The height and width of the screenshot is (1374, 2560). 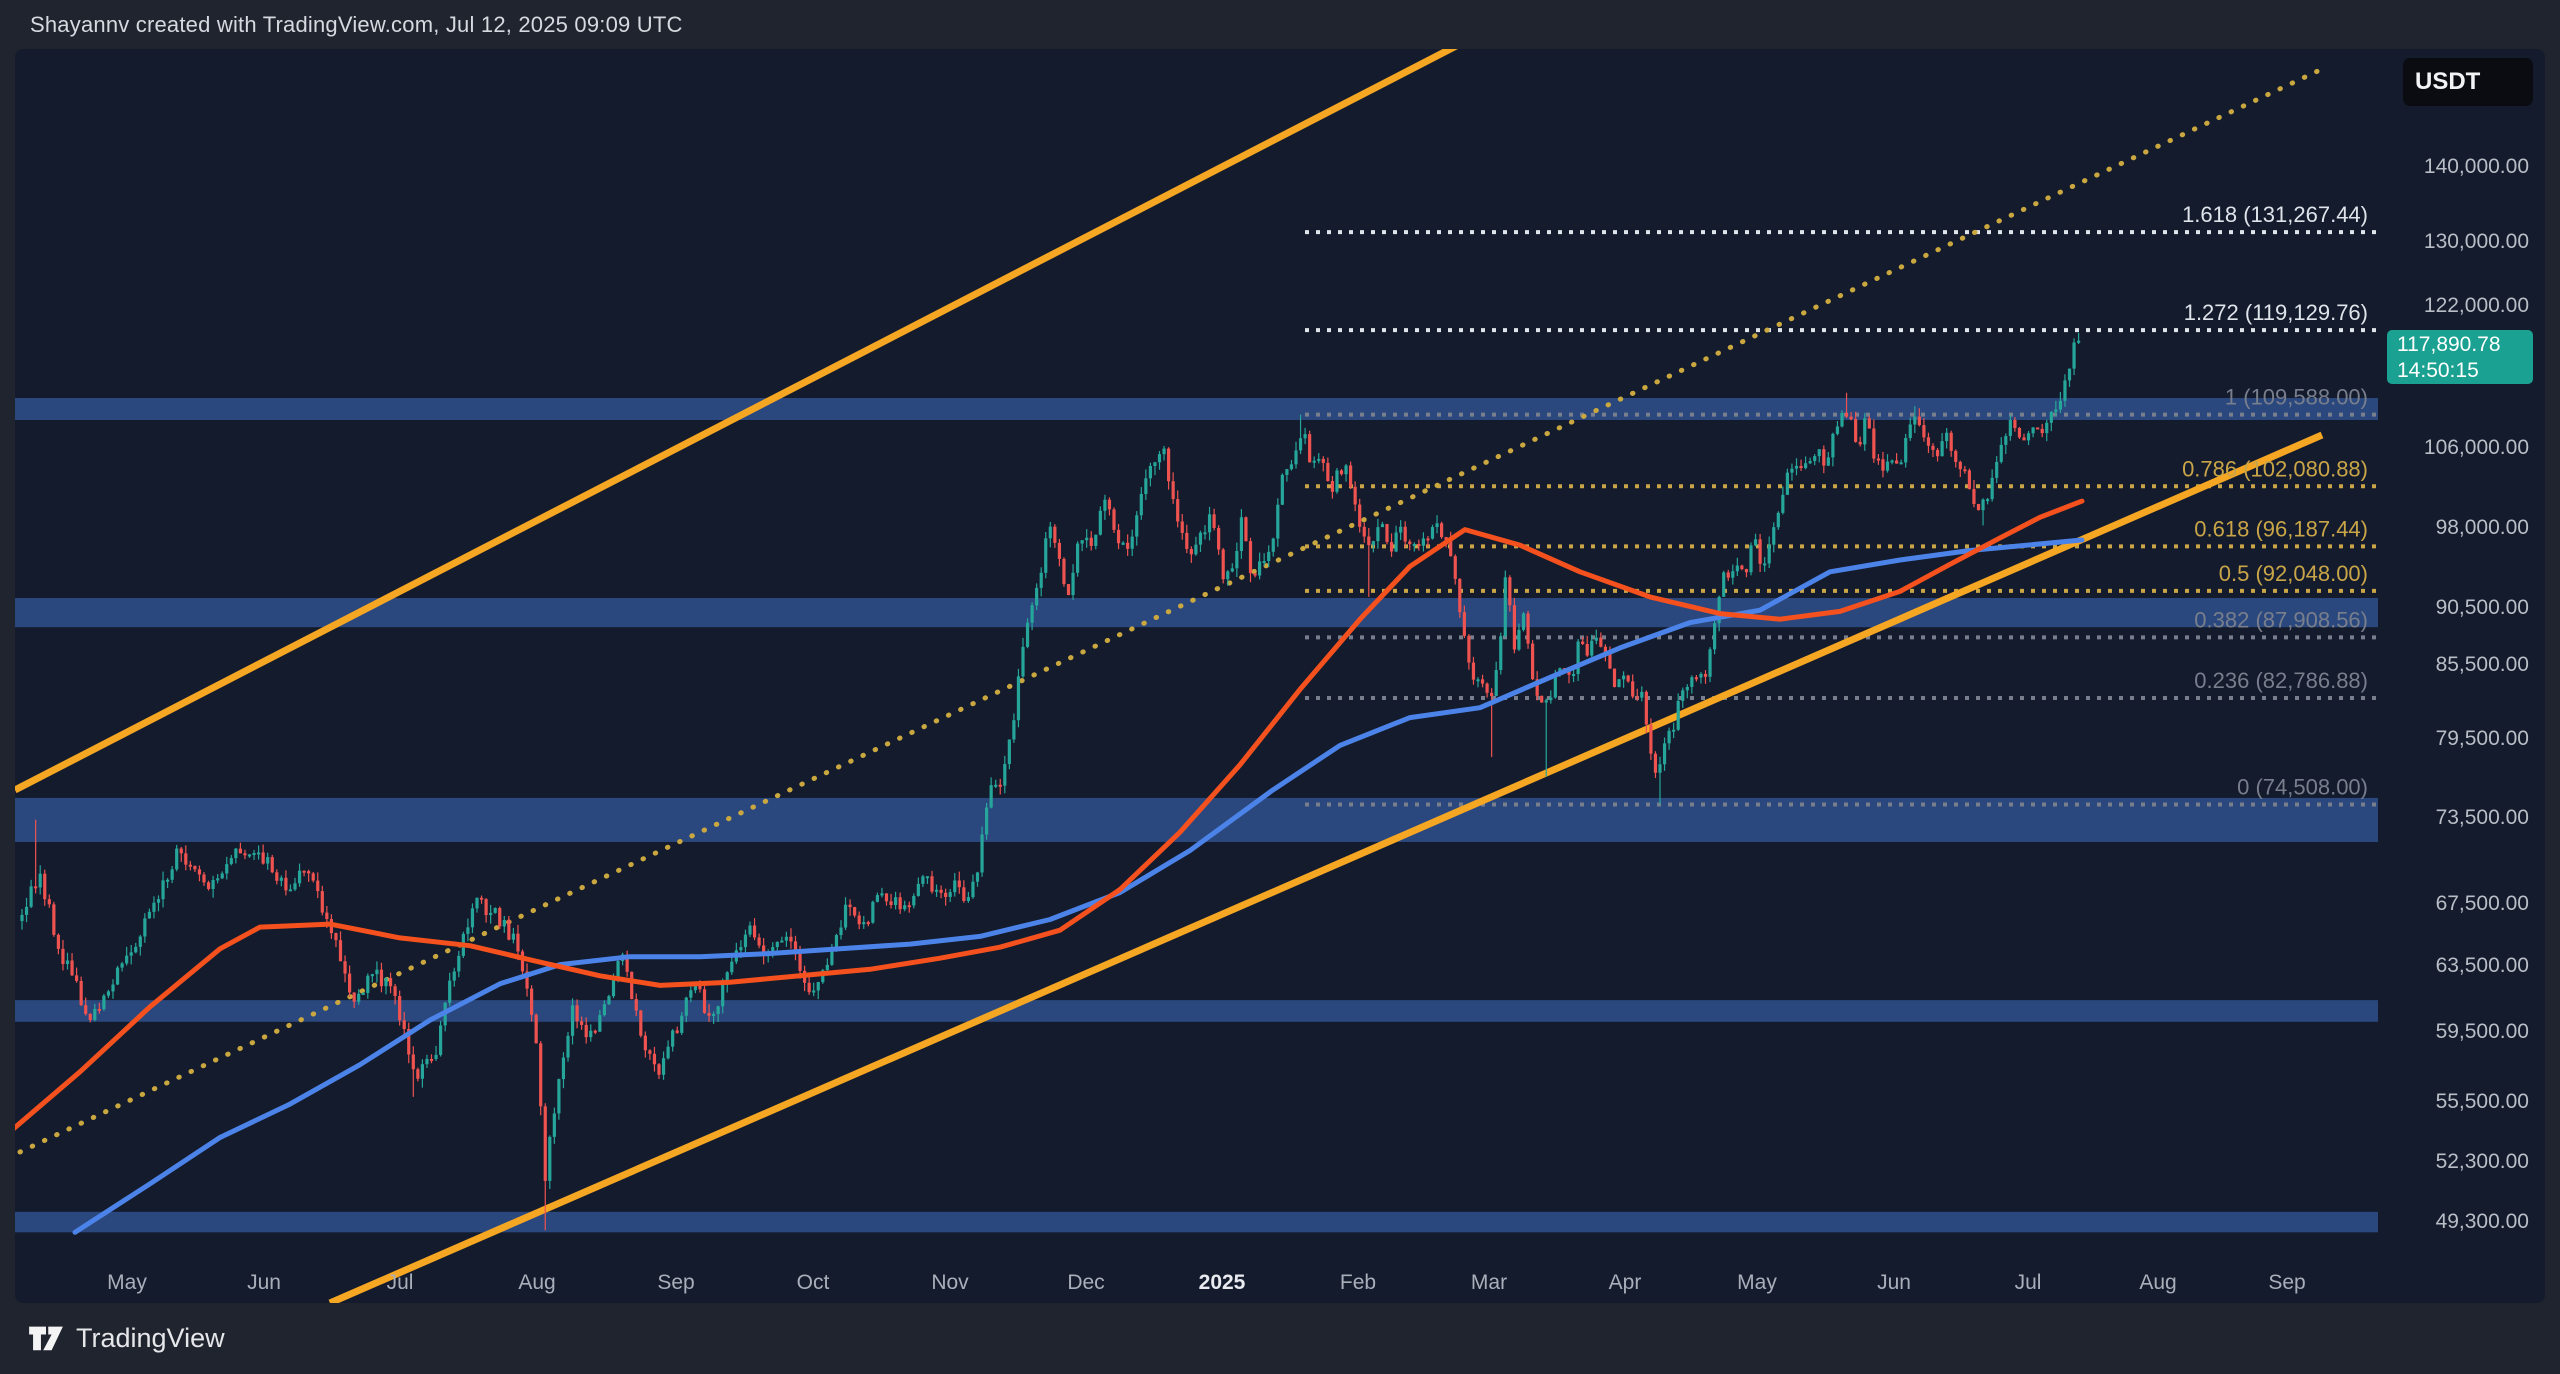 I want to click on price-axis-label: 122,000.00, so click(x=2476, y=306).